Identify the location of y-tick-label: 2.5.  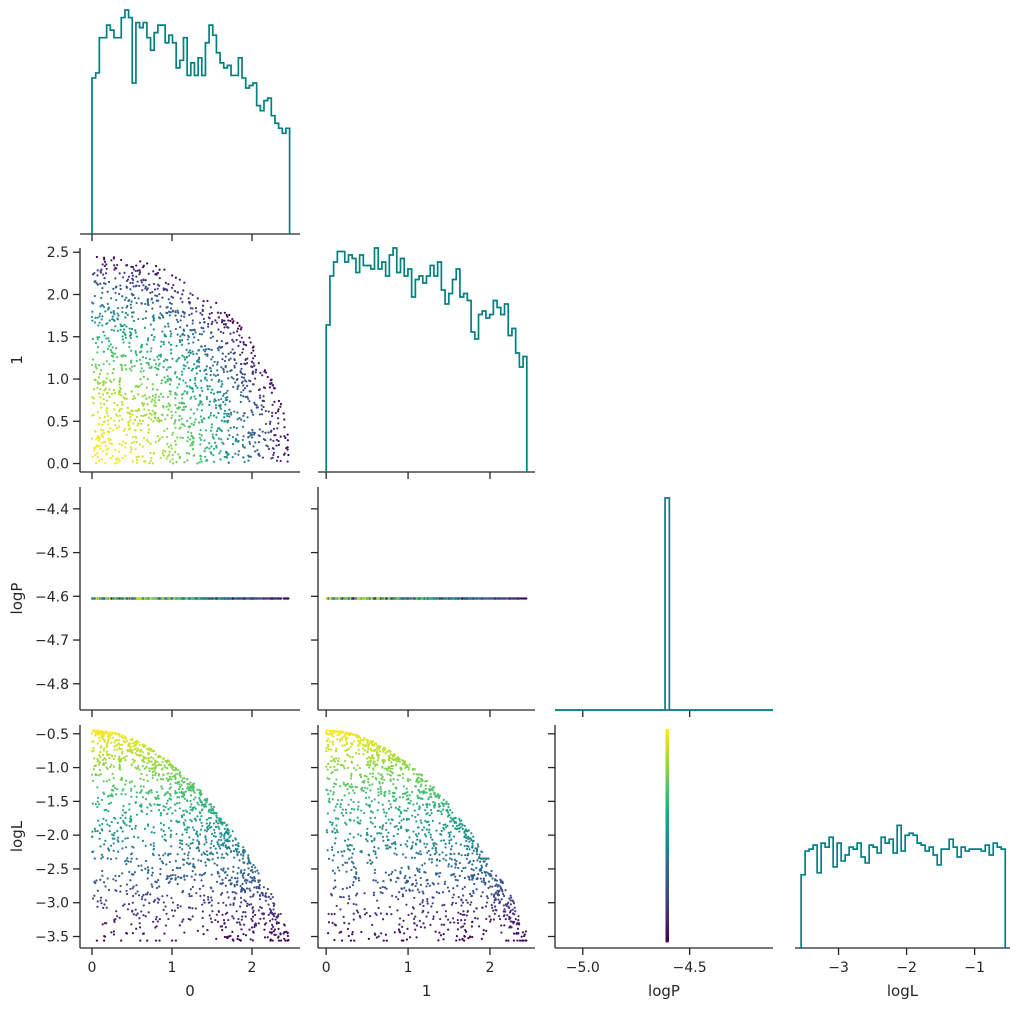
(58, 253).